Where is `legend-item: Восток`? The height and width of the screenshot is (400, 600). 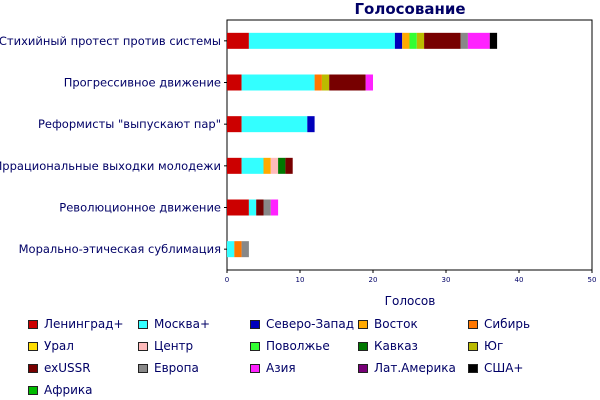
legend-item: Восток is located at coordinates (388, 324).